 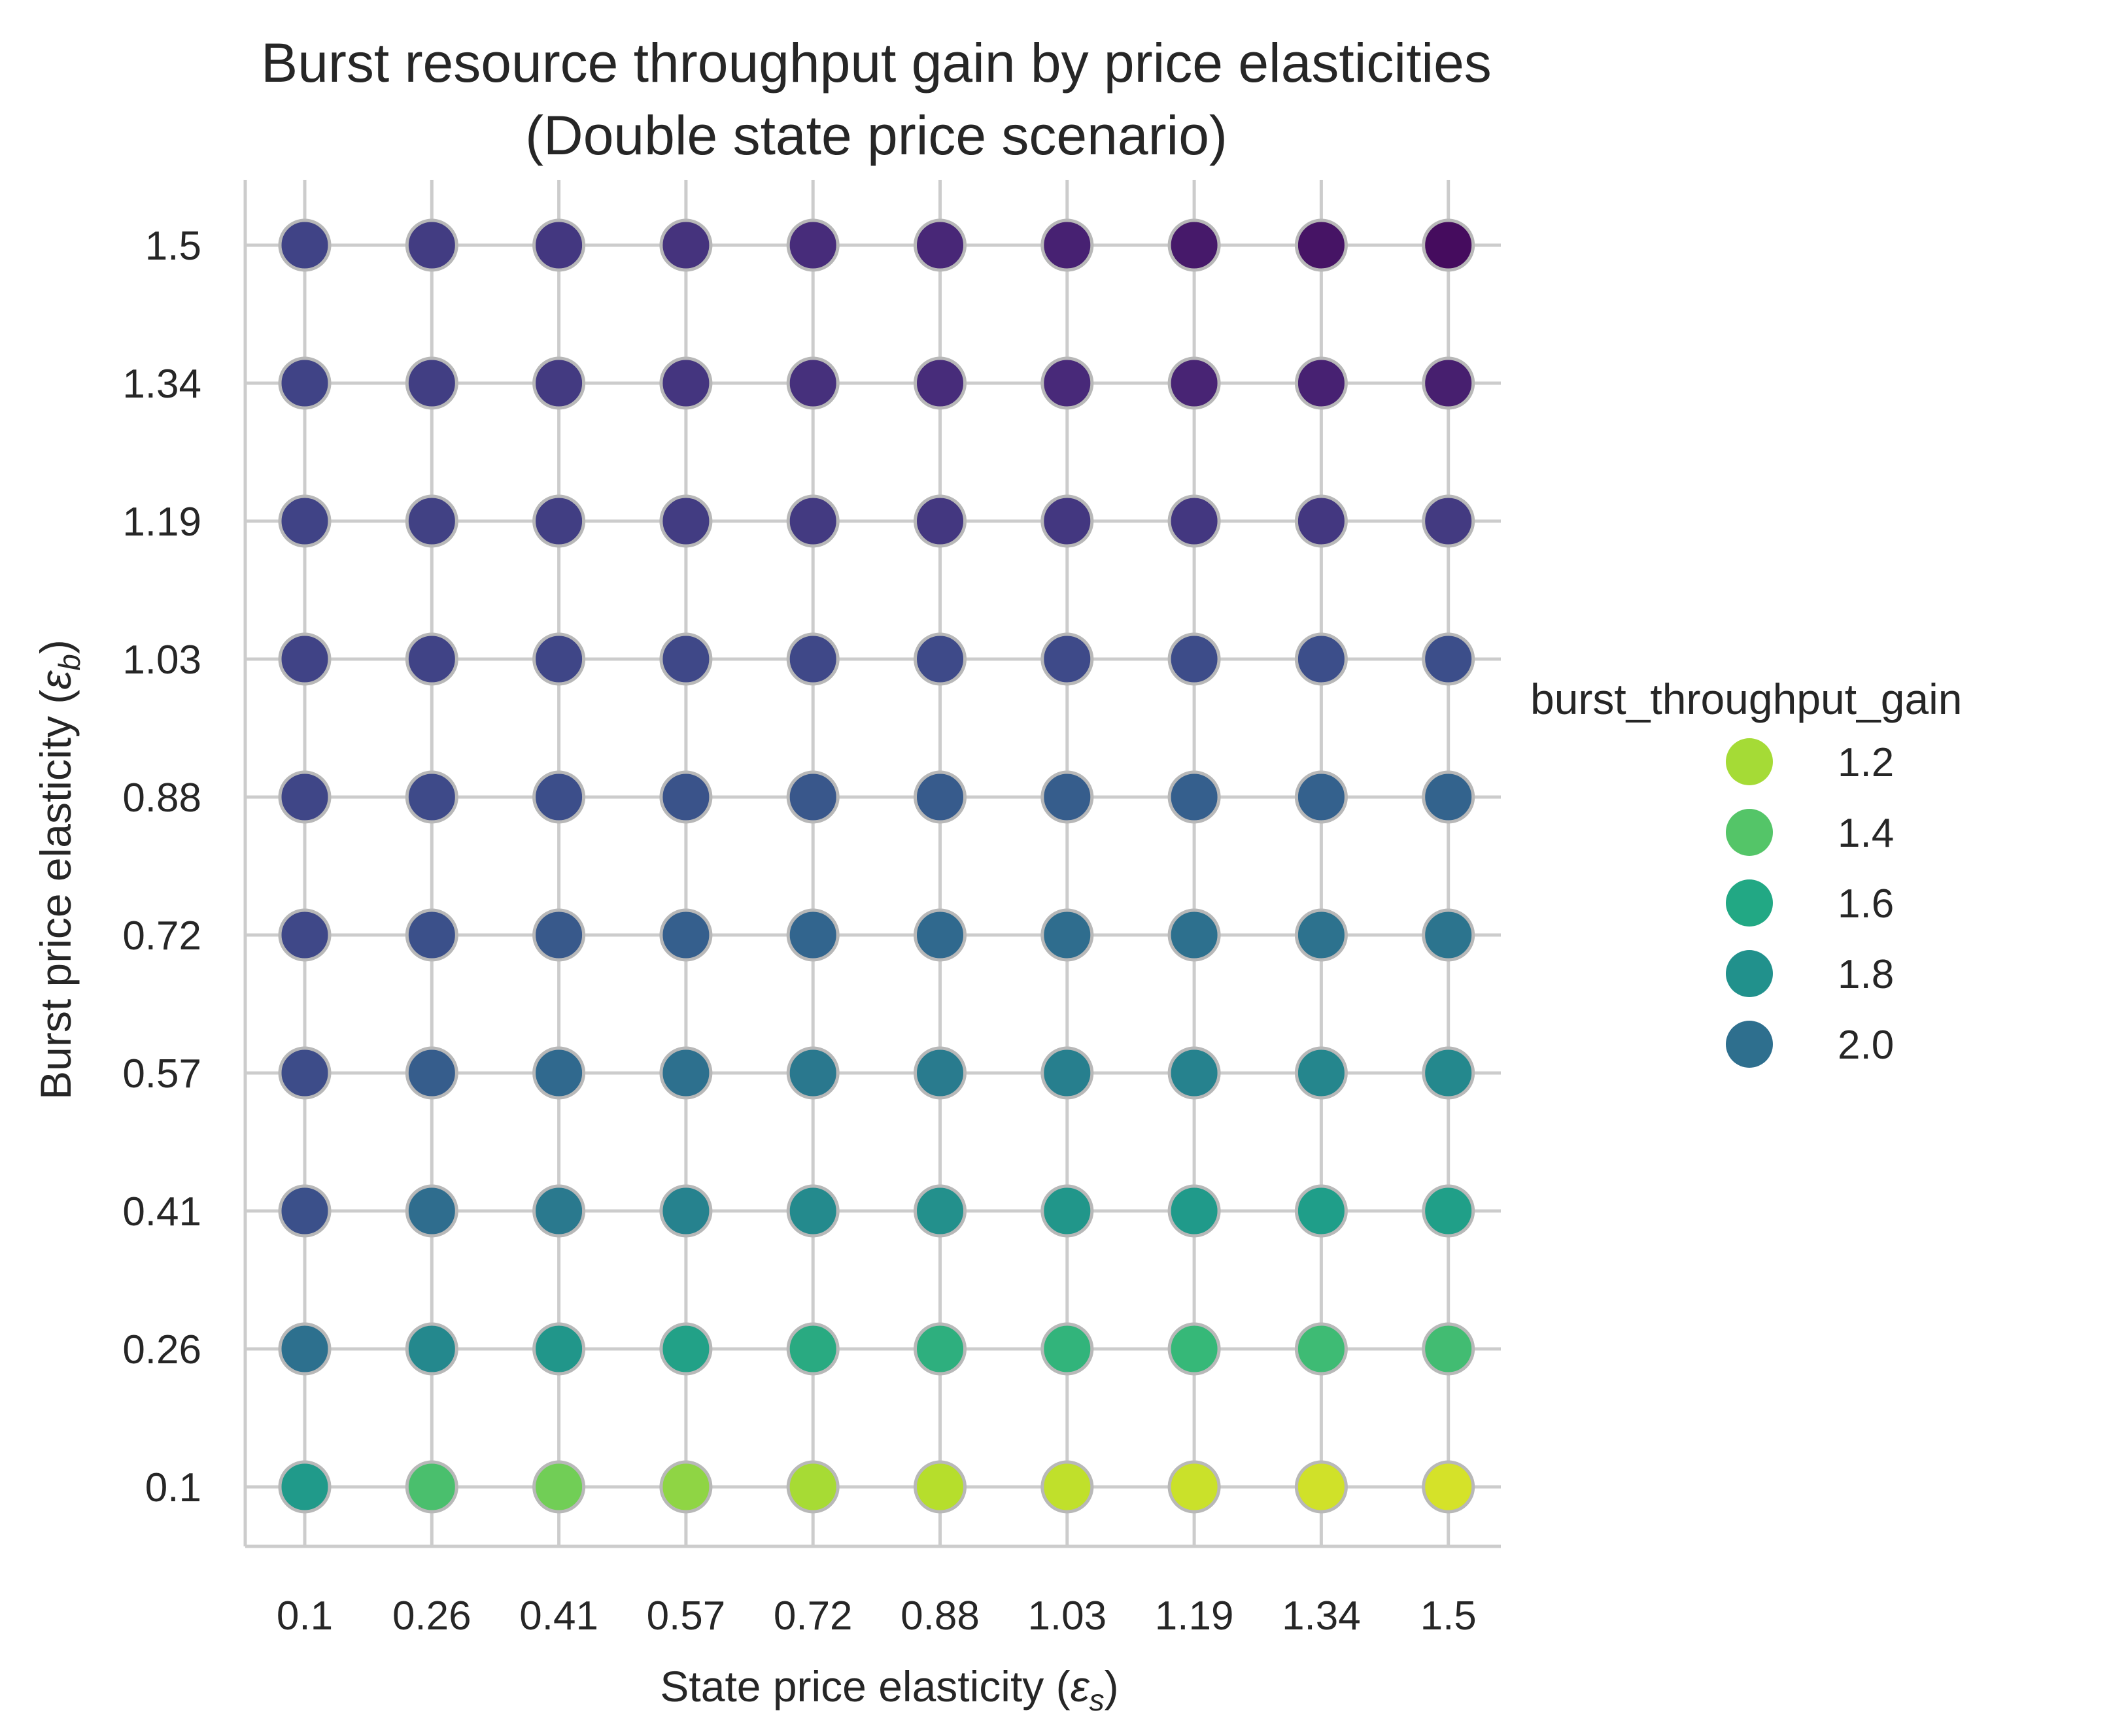 What do you see at coordinates (1194, 1616) in the screenshot?
I see `x-tick-label: 1.19` at bounding box center [1194, 1616].